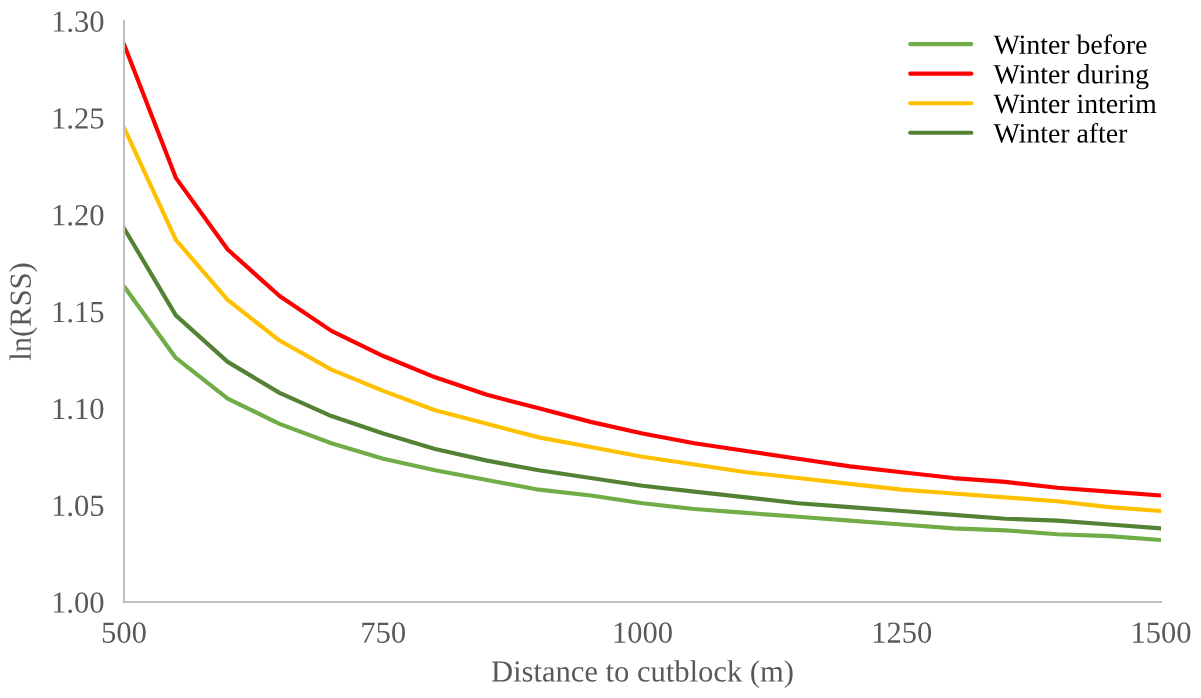 This screenshot has width=1201, height=698. I want to click on y-tick-label: 1.15, so click(78, 312).